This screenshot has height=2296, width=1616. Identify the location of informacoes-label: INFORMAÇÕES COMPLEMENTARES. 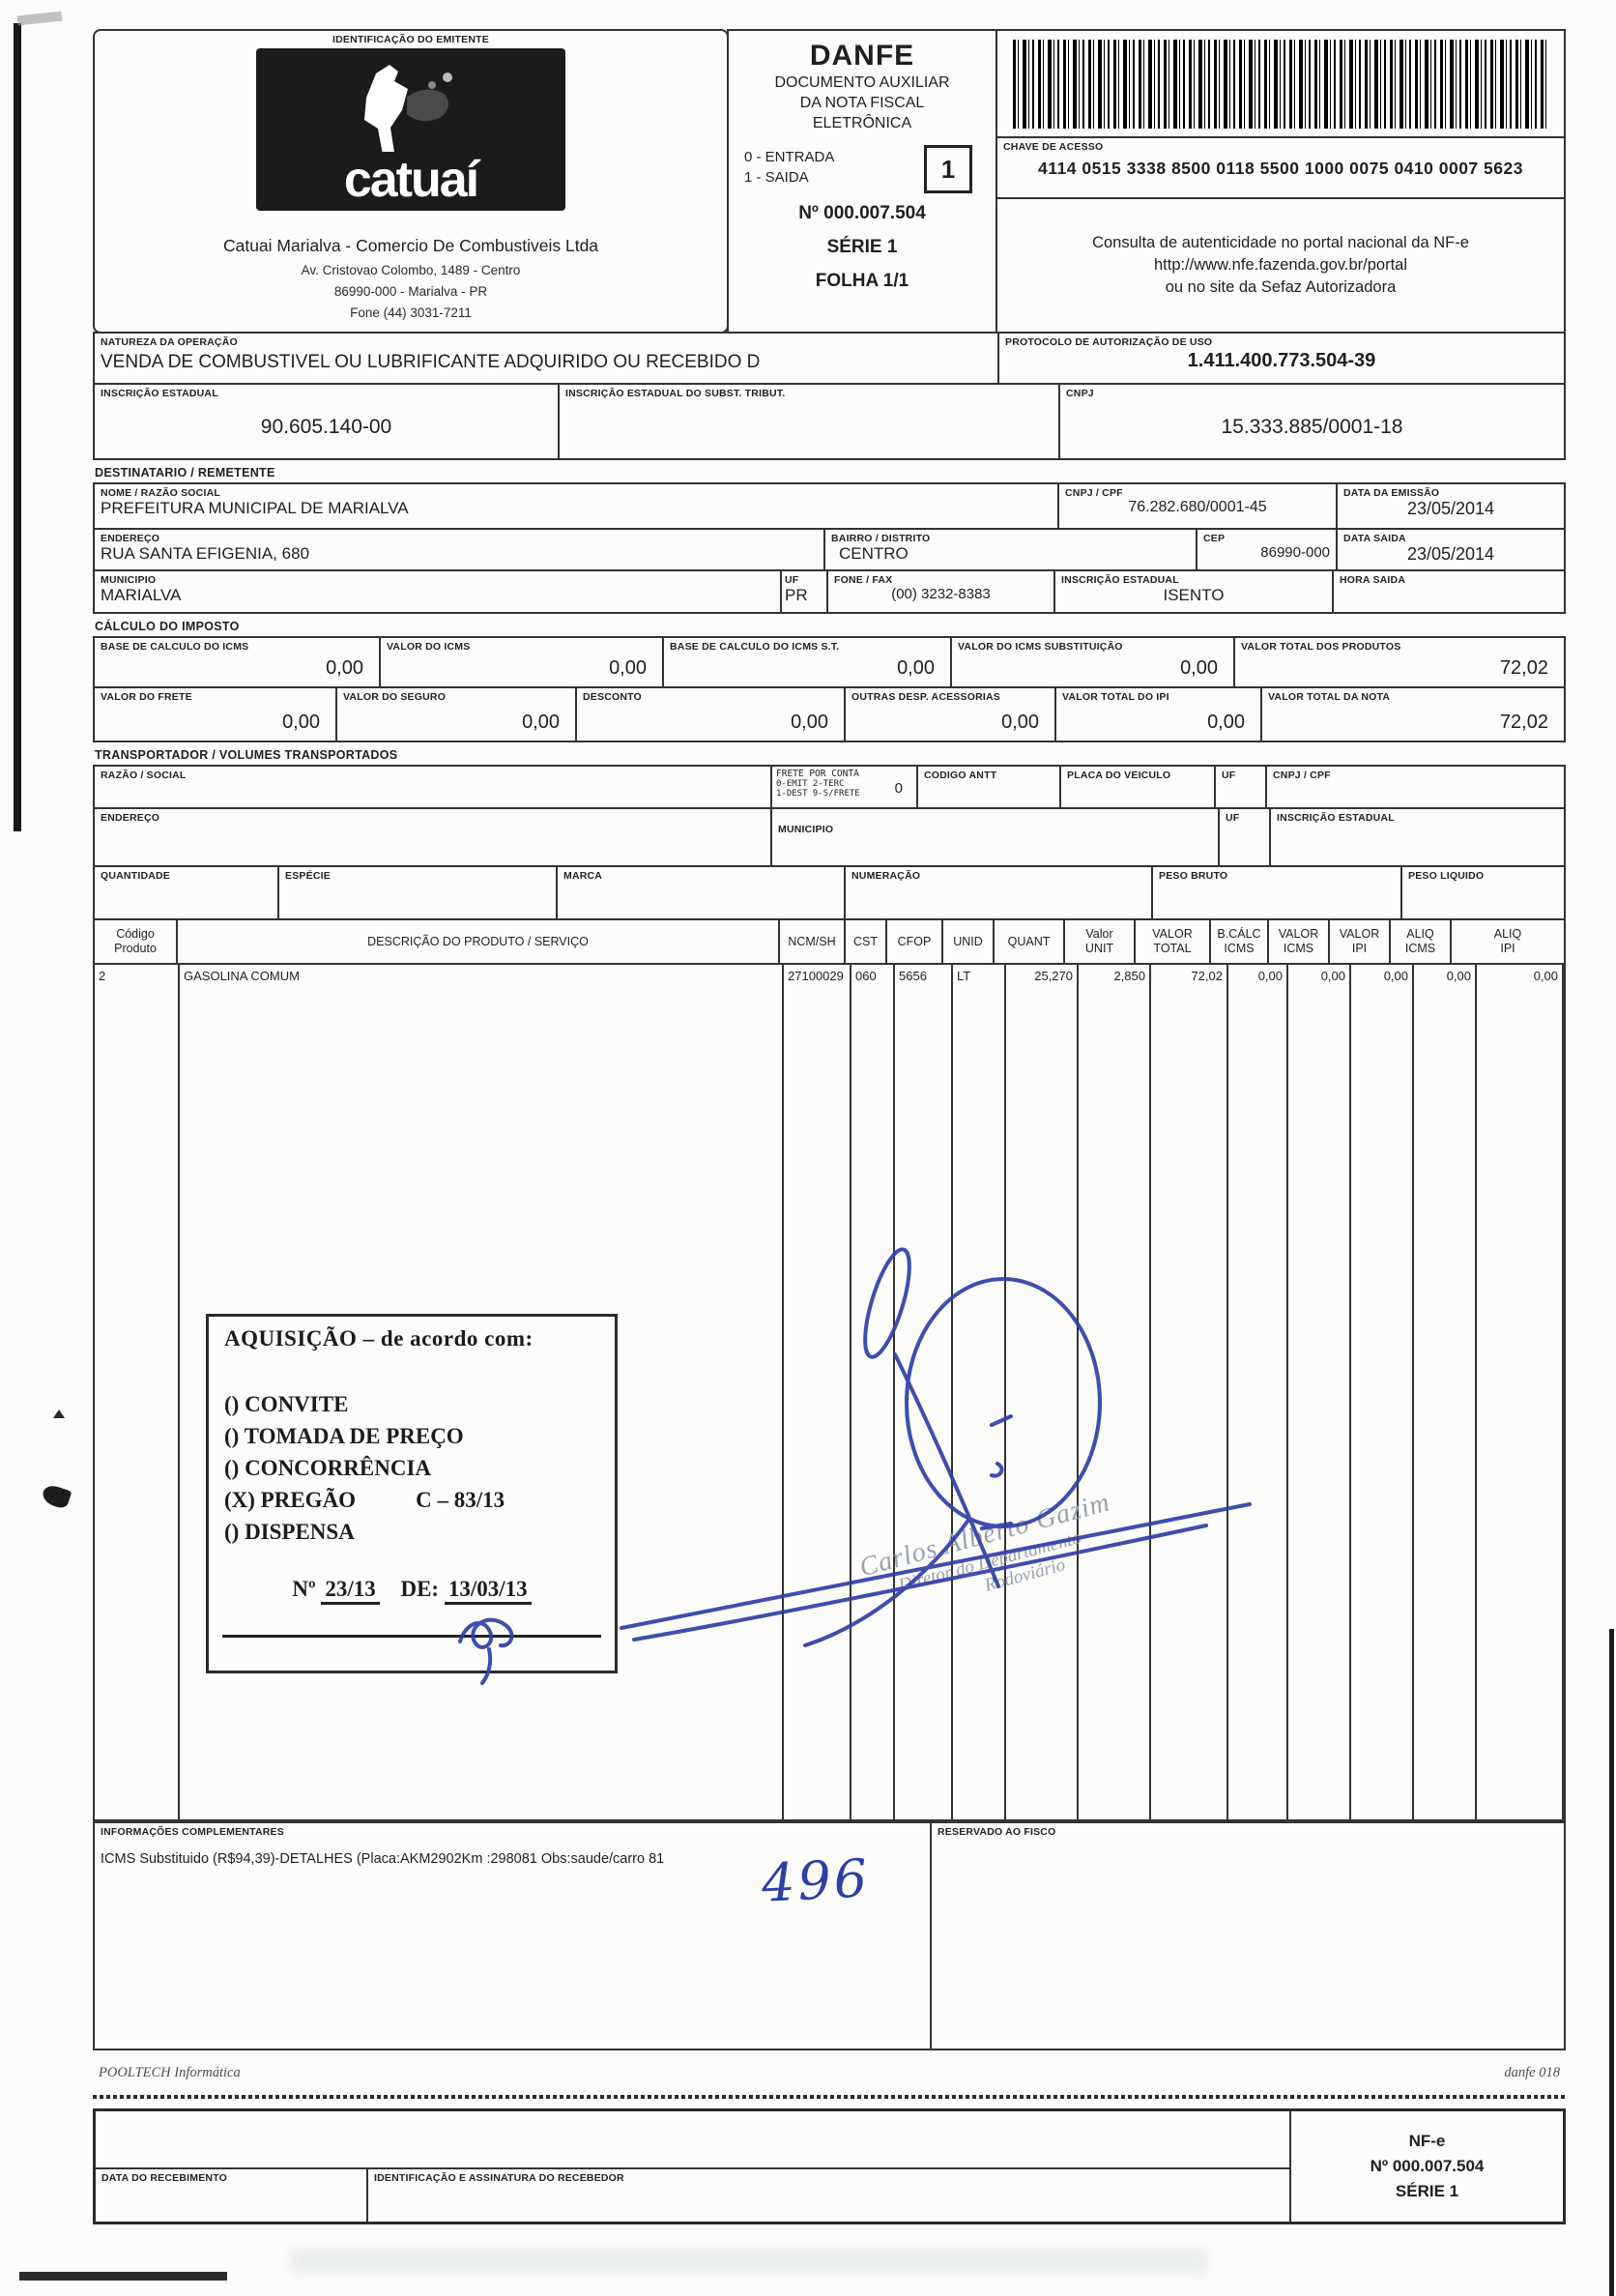
(193, 1832).